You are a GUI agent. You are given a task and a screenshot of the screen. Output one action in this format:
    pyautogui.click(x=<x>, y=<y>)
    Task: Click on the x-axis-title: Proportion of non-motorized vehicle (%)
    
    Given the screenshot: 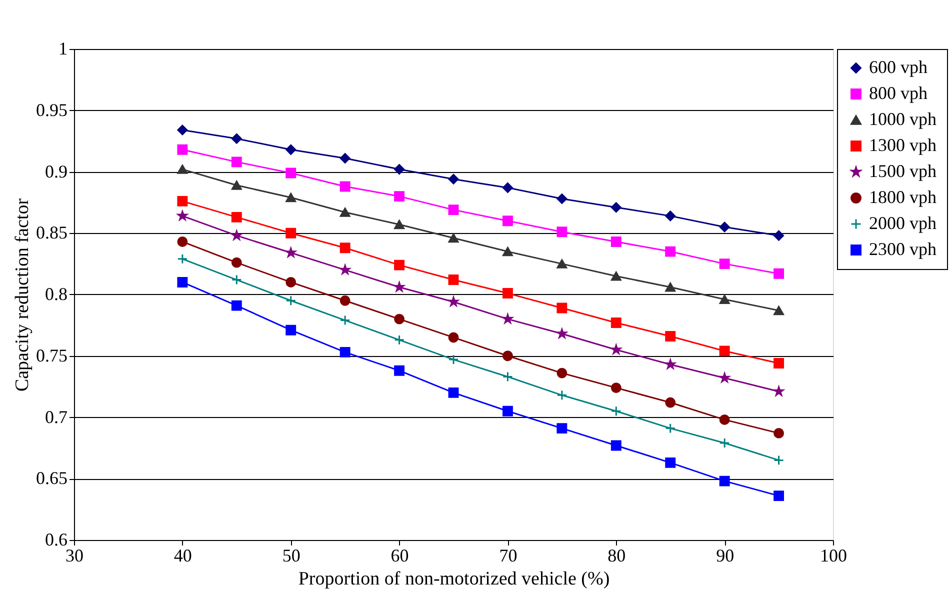 What is the action you would take?
    pyautogui.click(x=454, y=579)
    